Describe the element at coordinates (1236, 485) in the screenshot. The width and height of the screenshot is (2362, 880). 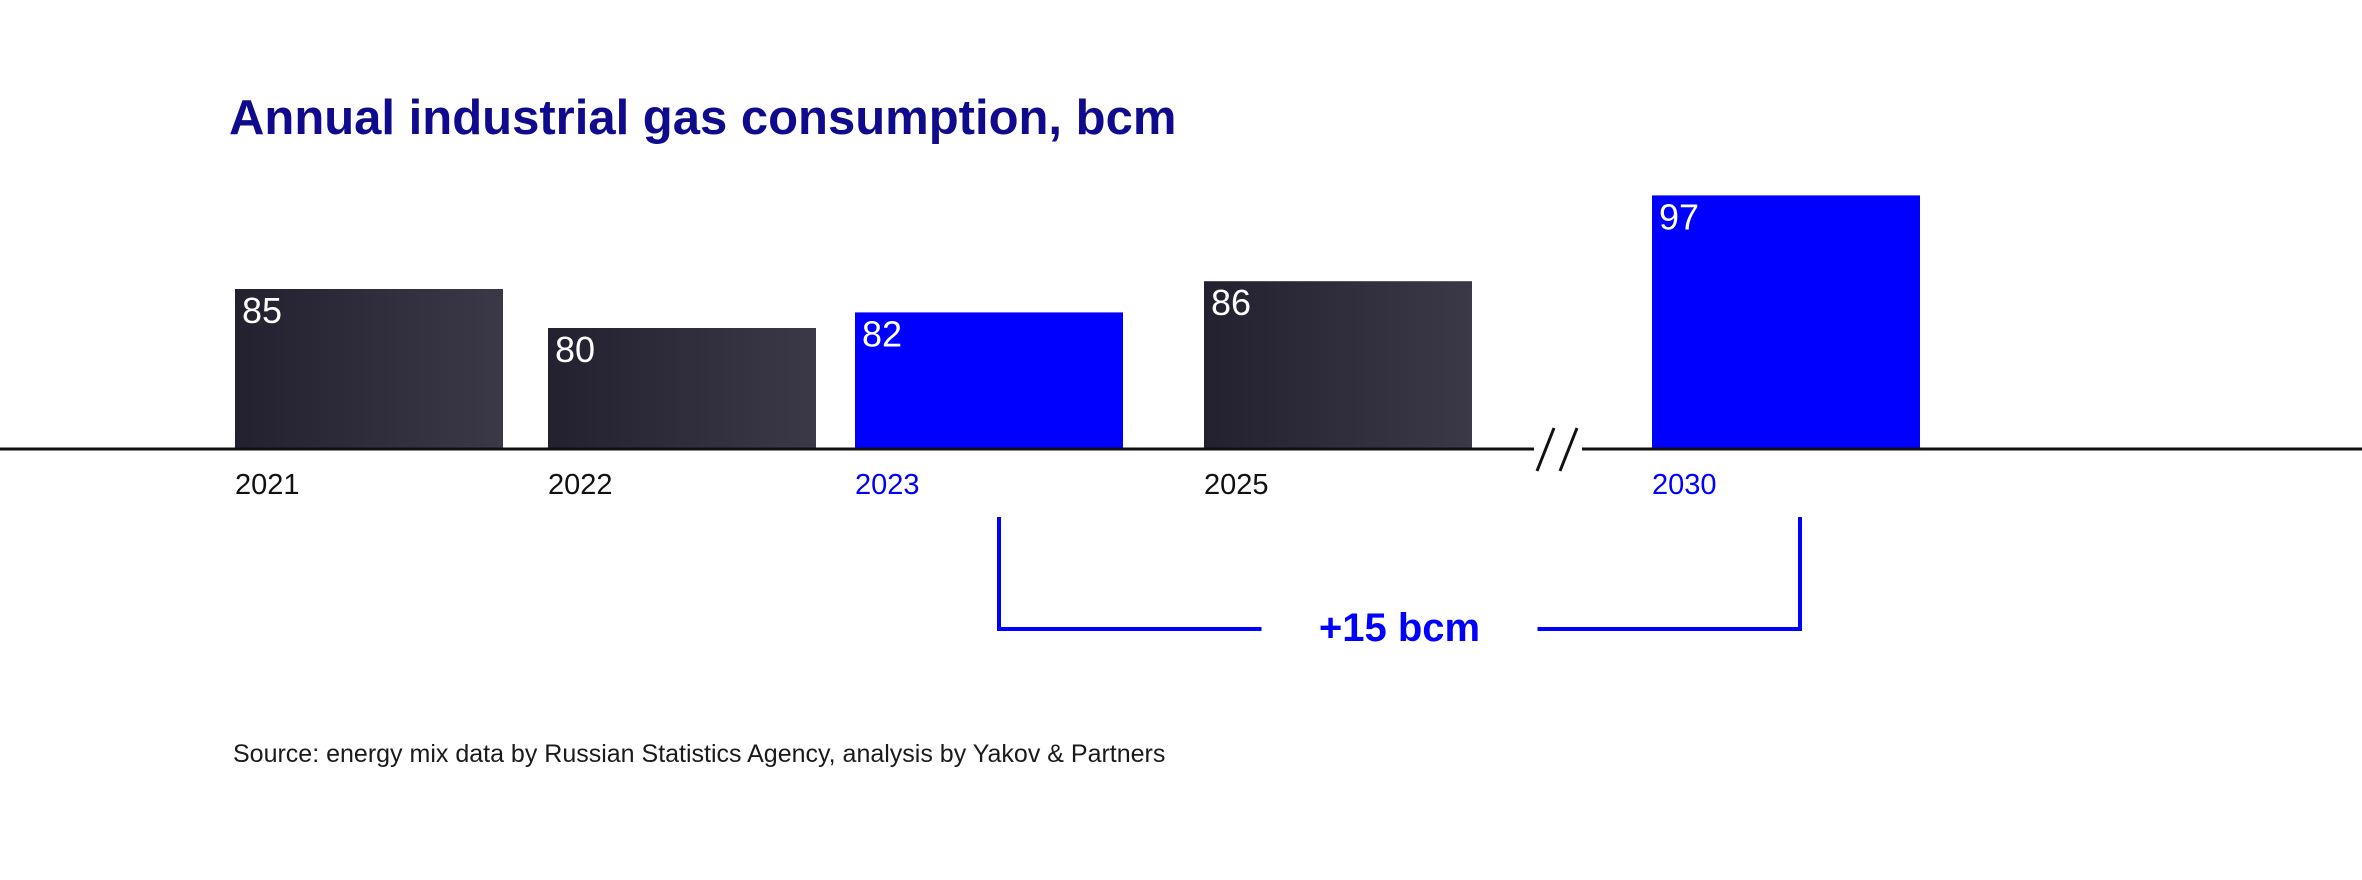
I see `tick-label-2025: 2025` at that location.